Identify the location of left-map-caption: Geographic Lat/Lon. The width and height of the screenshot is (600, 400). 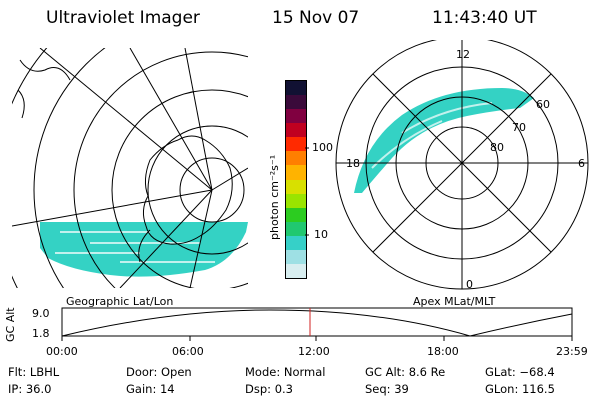
(120, 301).